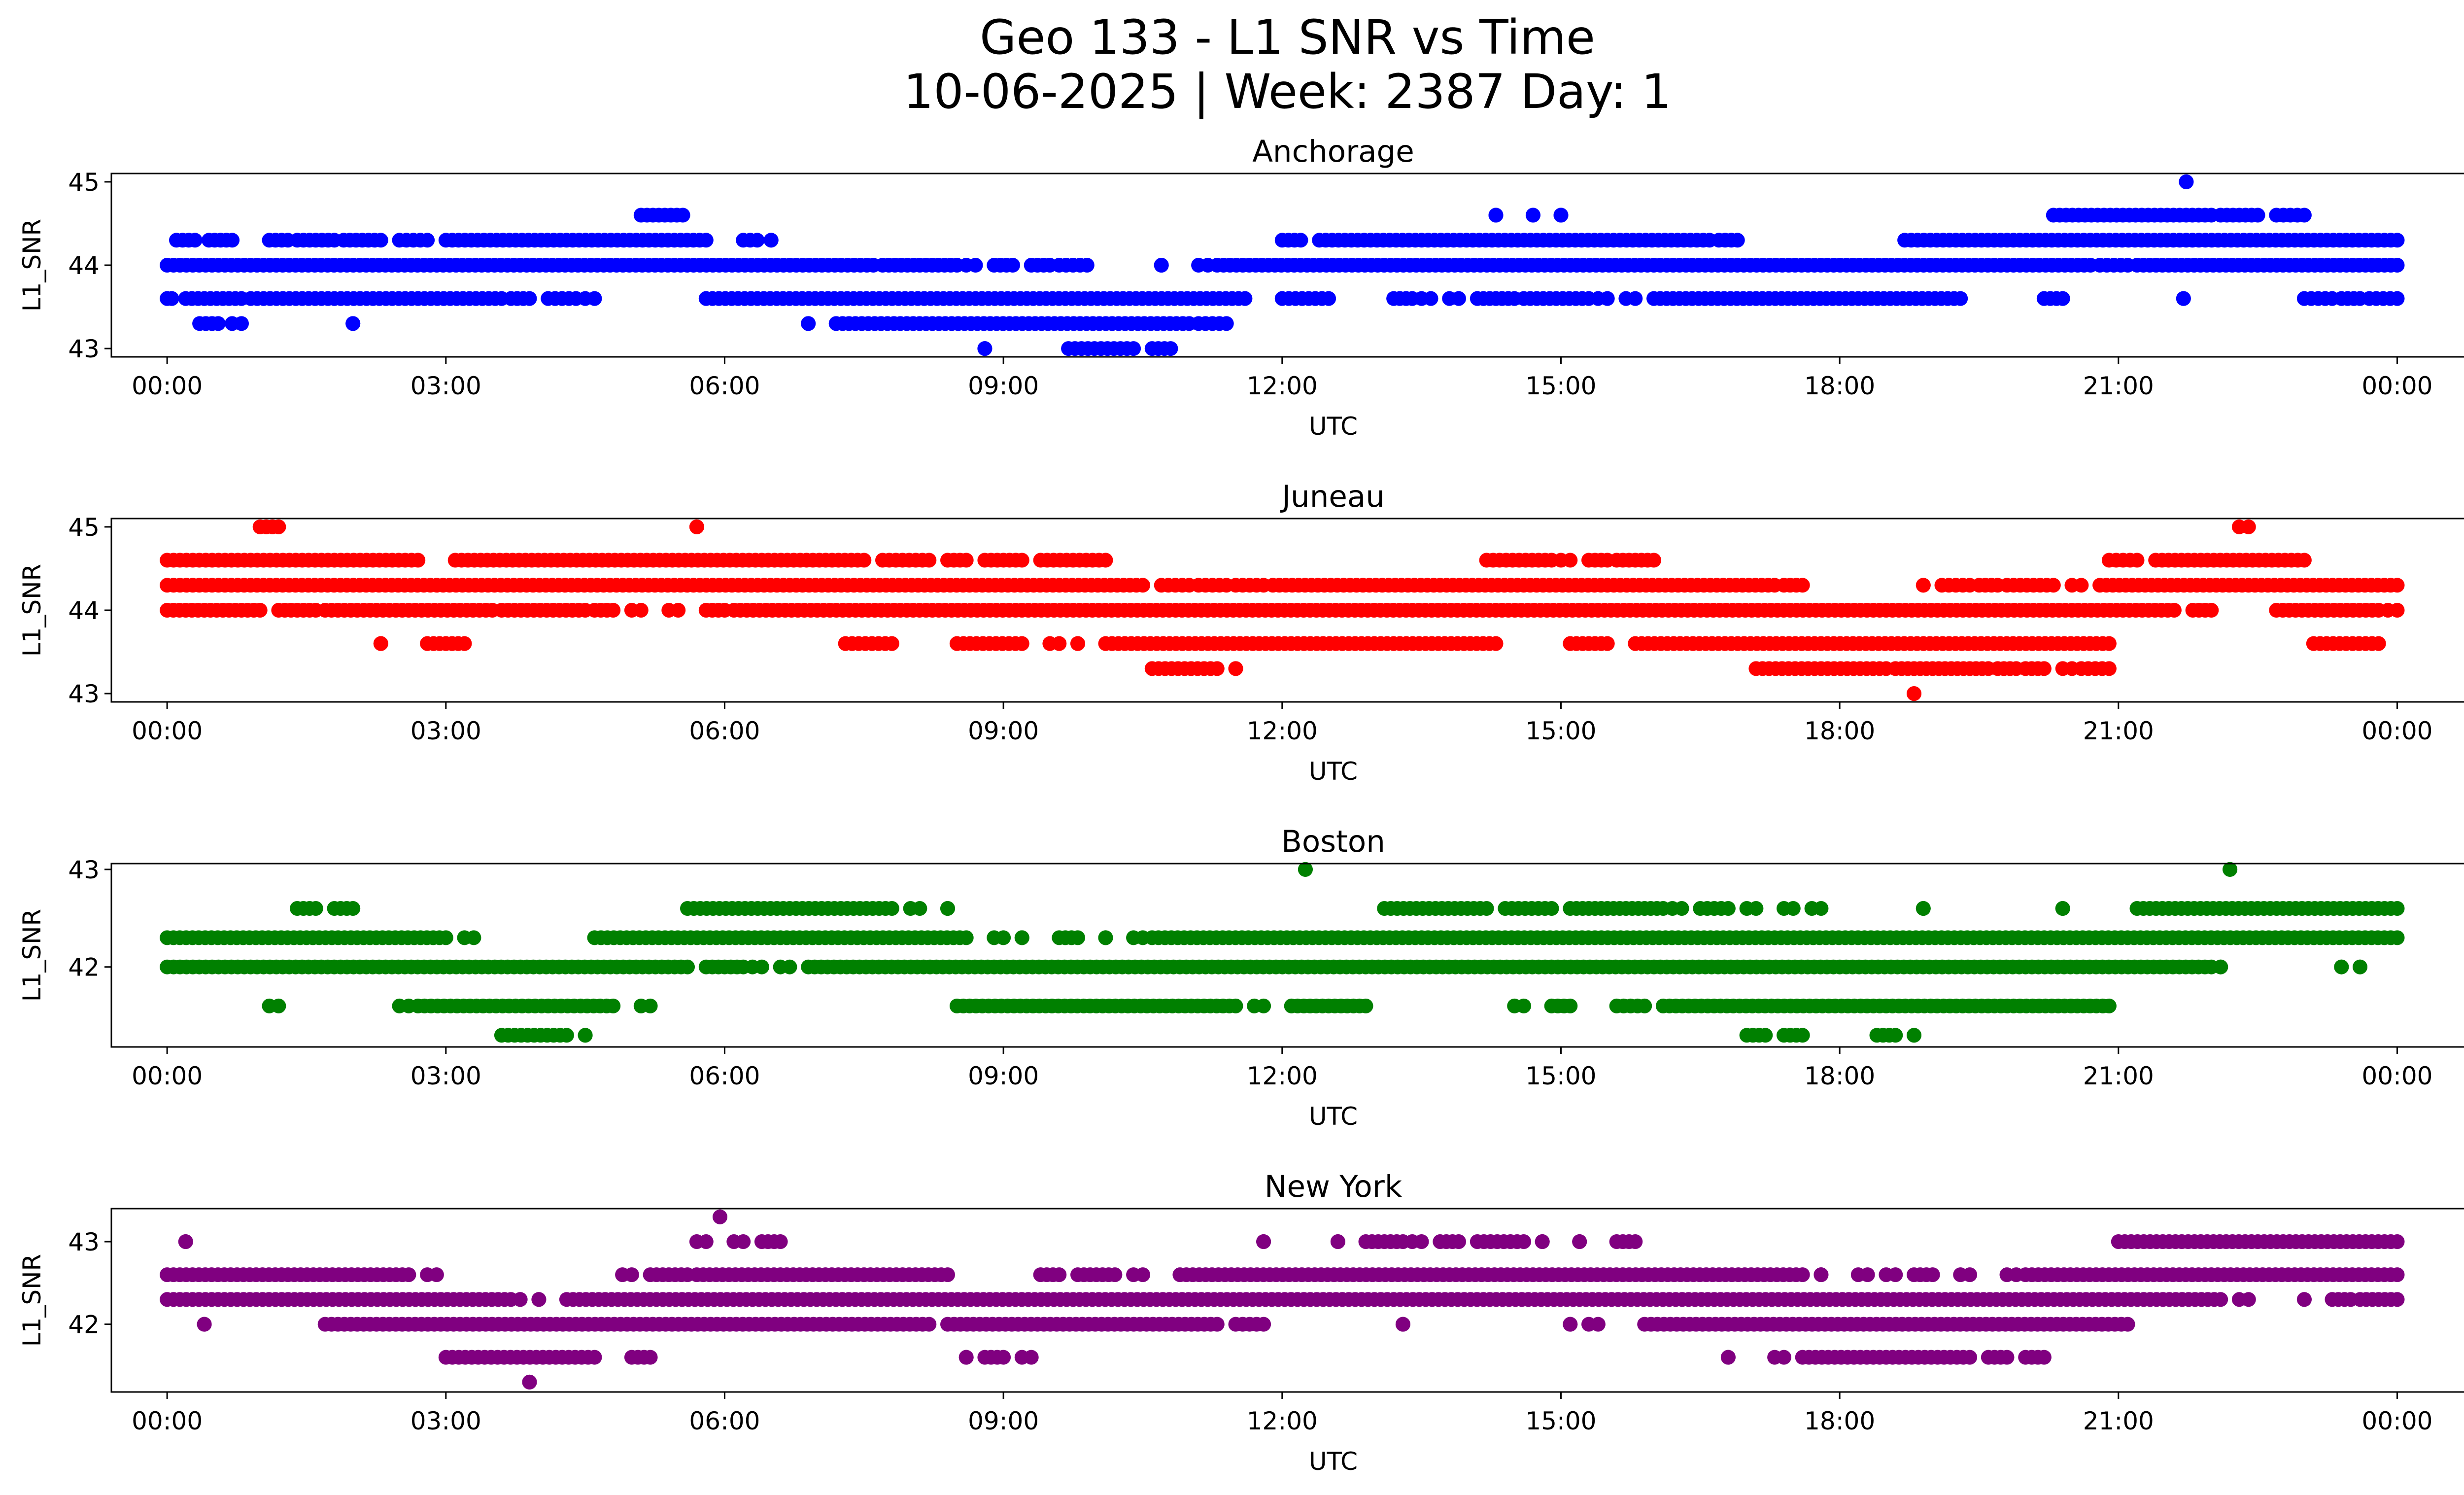  I want to click on x-tick-label: 12:00, so click(1282, 386).